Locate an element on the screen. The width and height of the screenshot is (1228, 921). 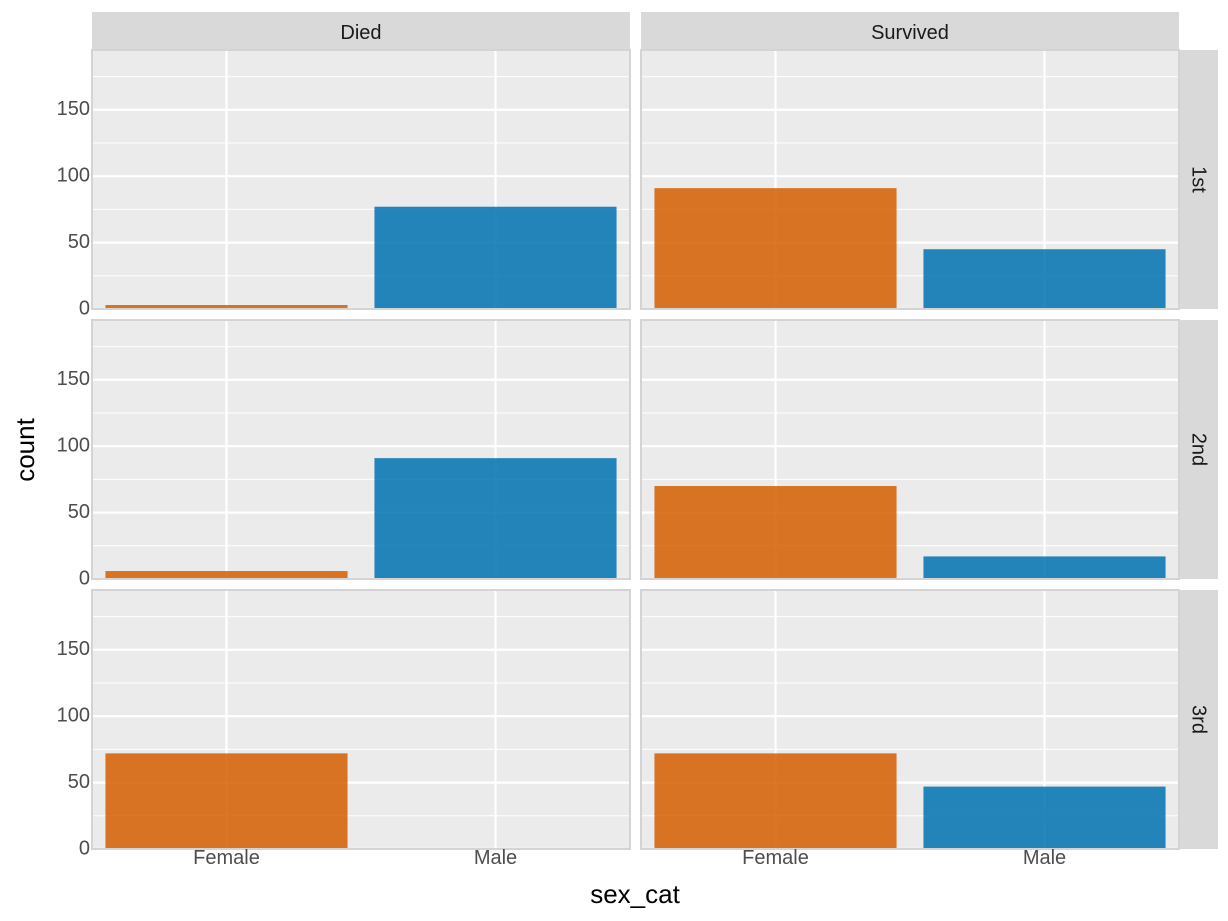
row-strip-label: 1st is located at coordinates (1199, 179).